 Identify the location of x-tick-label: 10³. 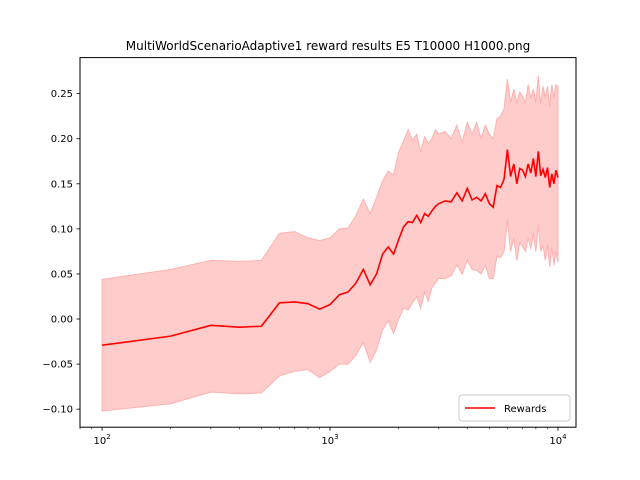
(329, 440).